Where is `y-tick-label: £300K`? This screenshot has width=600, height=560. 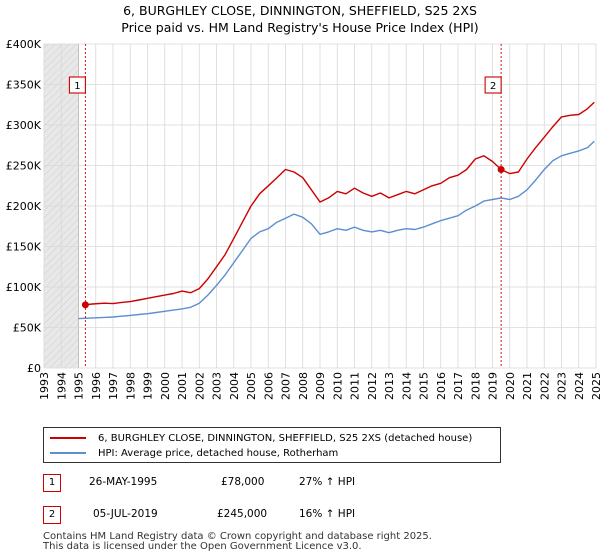 y-tick-label: £300K is located at coordinates (24, 125).